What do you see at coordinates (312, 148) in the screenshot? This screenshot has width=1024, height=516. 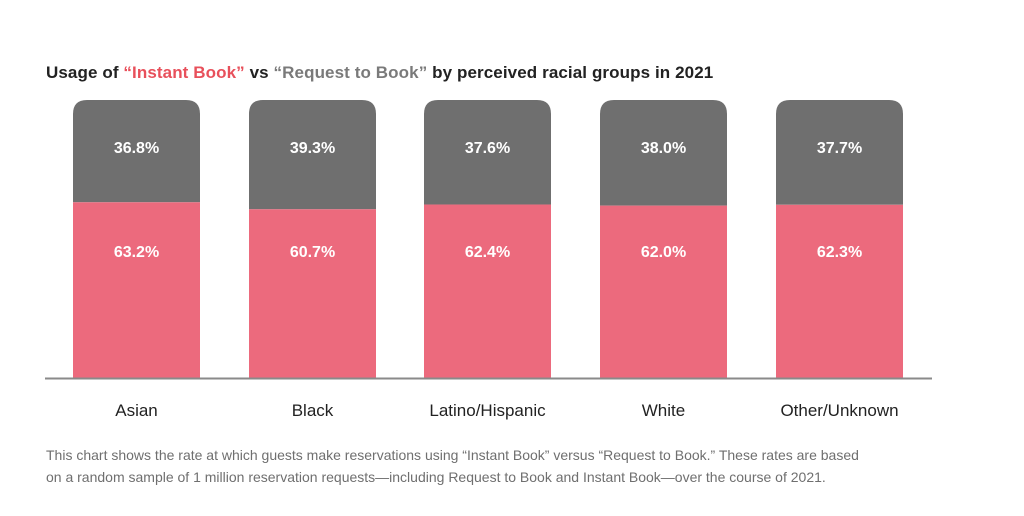 I see `data-label-request-to-book: 39.3%` at bounding box center [312, 148].